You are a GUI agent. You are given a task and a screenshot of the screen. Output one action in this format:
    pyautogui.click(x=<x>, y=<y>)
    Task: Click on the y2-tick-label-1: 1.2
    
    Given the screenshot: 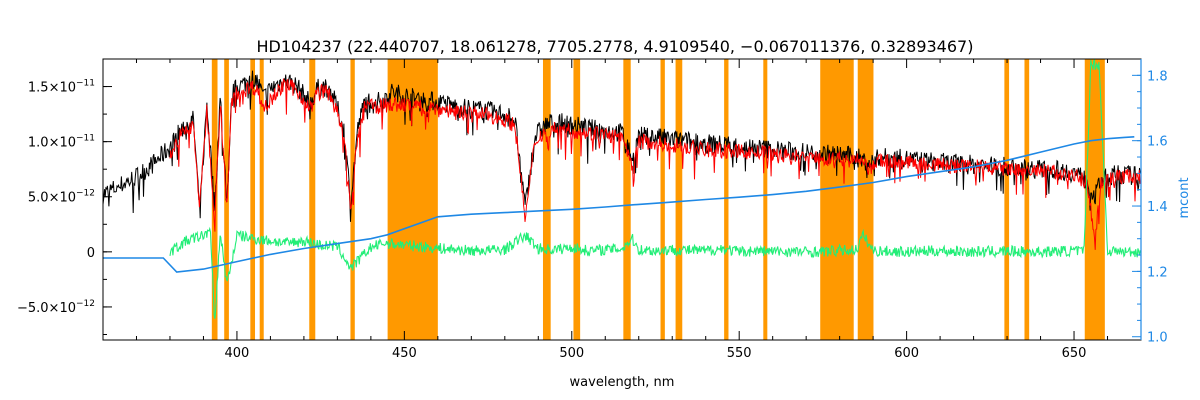 What is the action you would take?
    pyautogui.click(x=1157, y=272)
    